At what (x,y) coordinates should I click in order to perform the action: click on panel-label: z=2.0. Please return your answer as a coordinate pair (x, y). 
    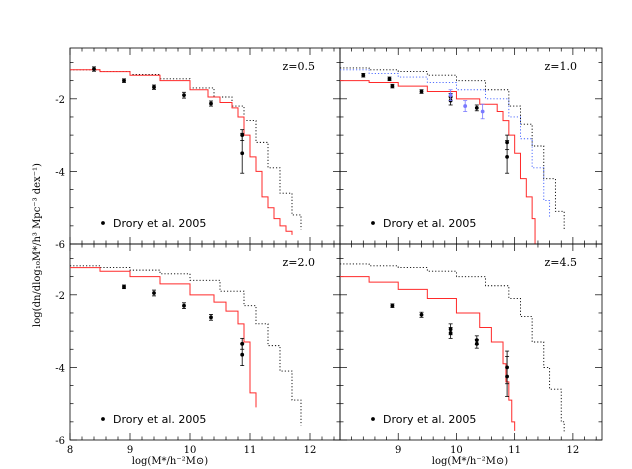
    Looking at the image, I should click on (298, 262).